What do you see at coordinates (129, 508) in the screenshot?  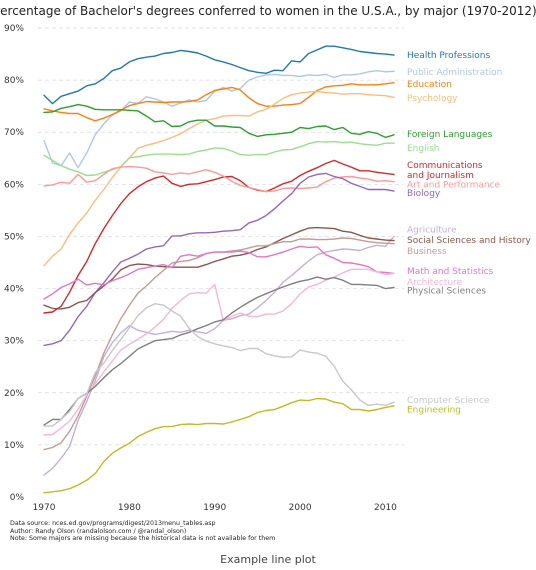 I see `x-tick-label: 1980` at bounding box center [129, 508].